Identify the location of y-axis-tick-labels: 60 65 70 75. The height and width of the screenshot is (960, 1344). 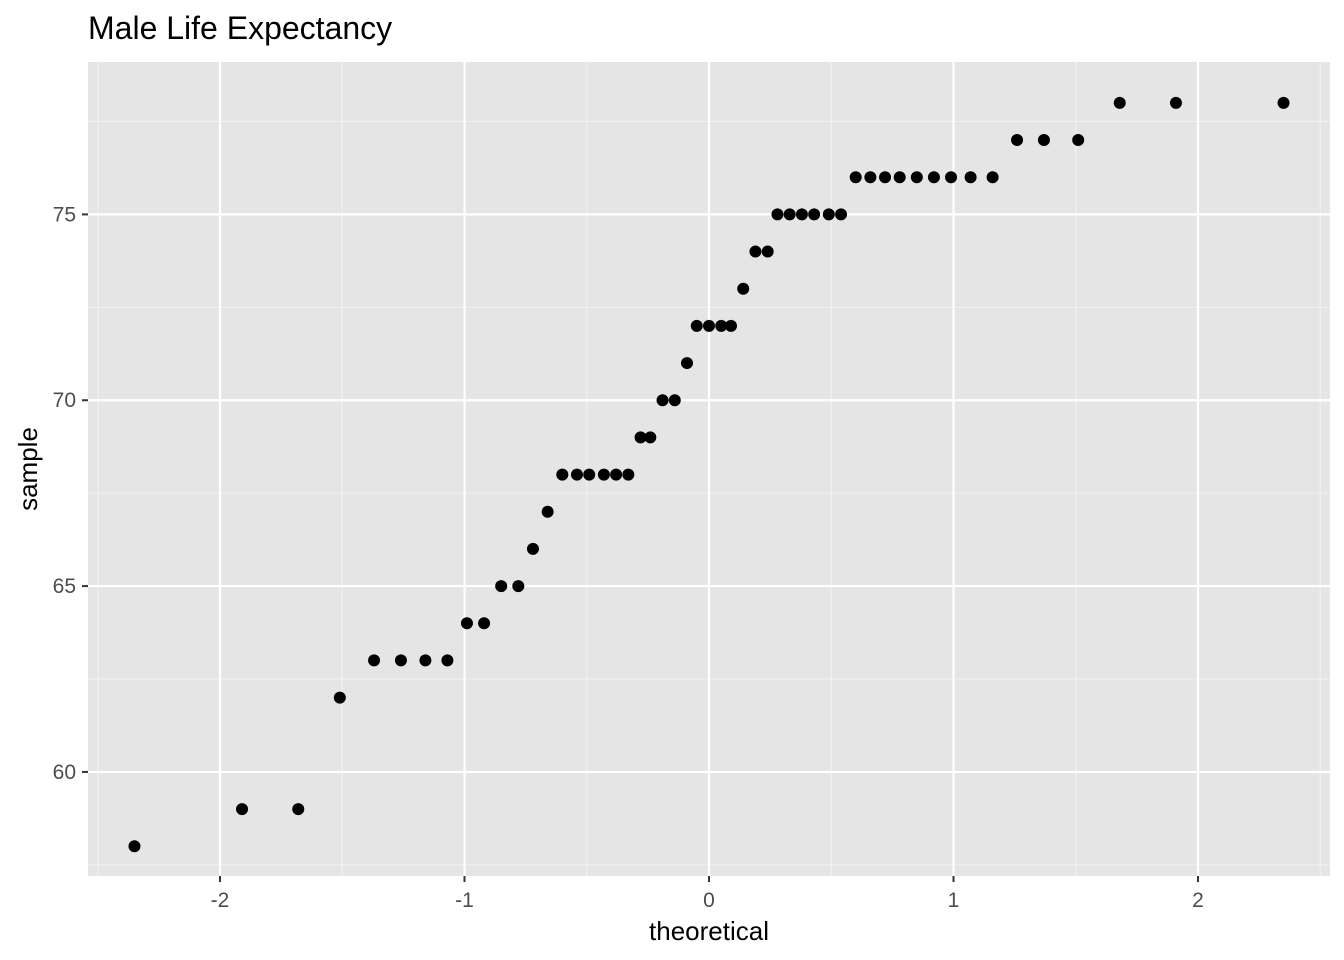
(64, 493).